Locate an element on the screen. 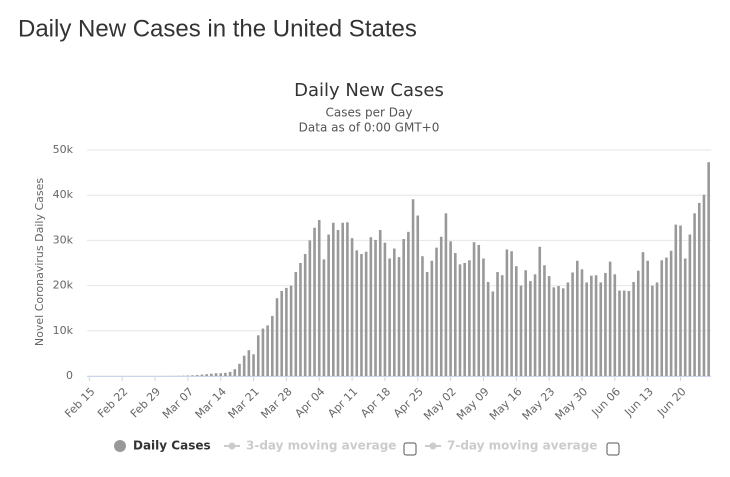 The height and width of the screenshot is (477, 730). x-tick-label: Mar 28 is located at coordinates (276, 403).